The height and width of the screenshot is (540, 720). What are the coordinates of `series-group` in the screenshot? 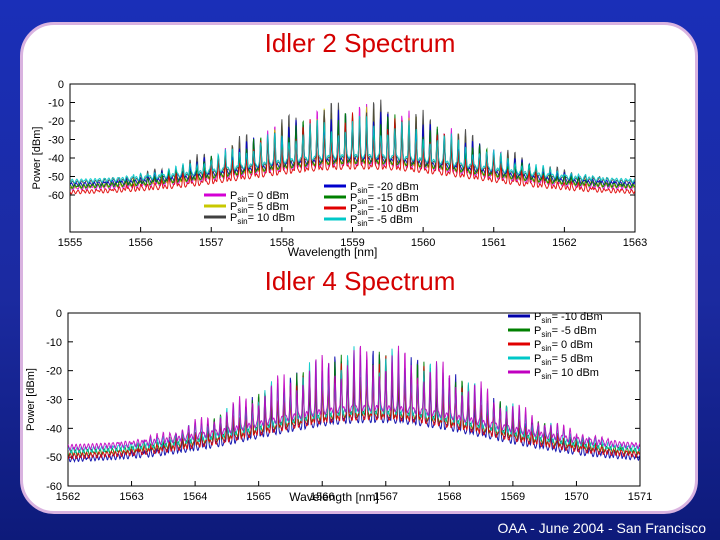 It's located at (352, 147).